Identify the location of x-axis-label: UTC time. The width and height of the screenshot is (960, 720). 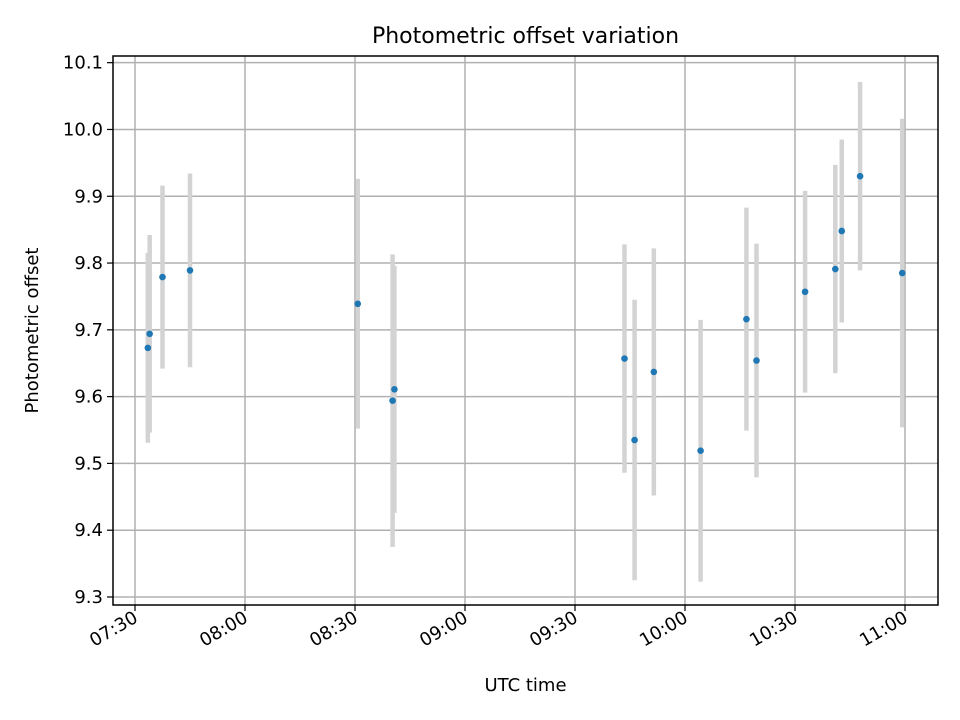
(525, 685).